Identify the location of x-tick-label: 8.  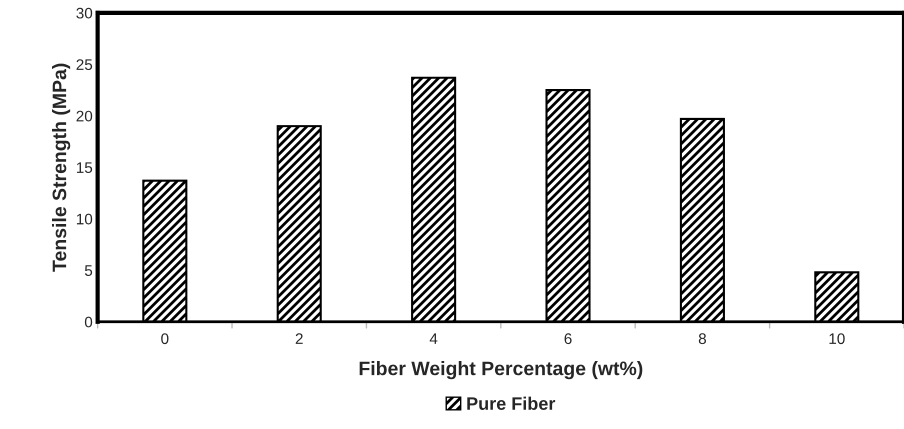
(702, 338).